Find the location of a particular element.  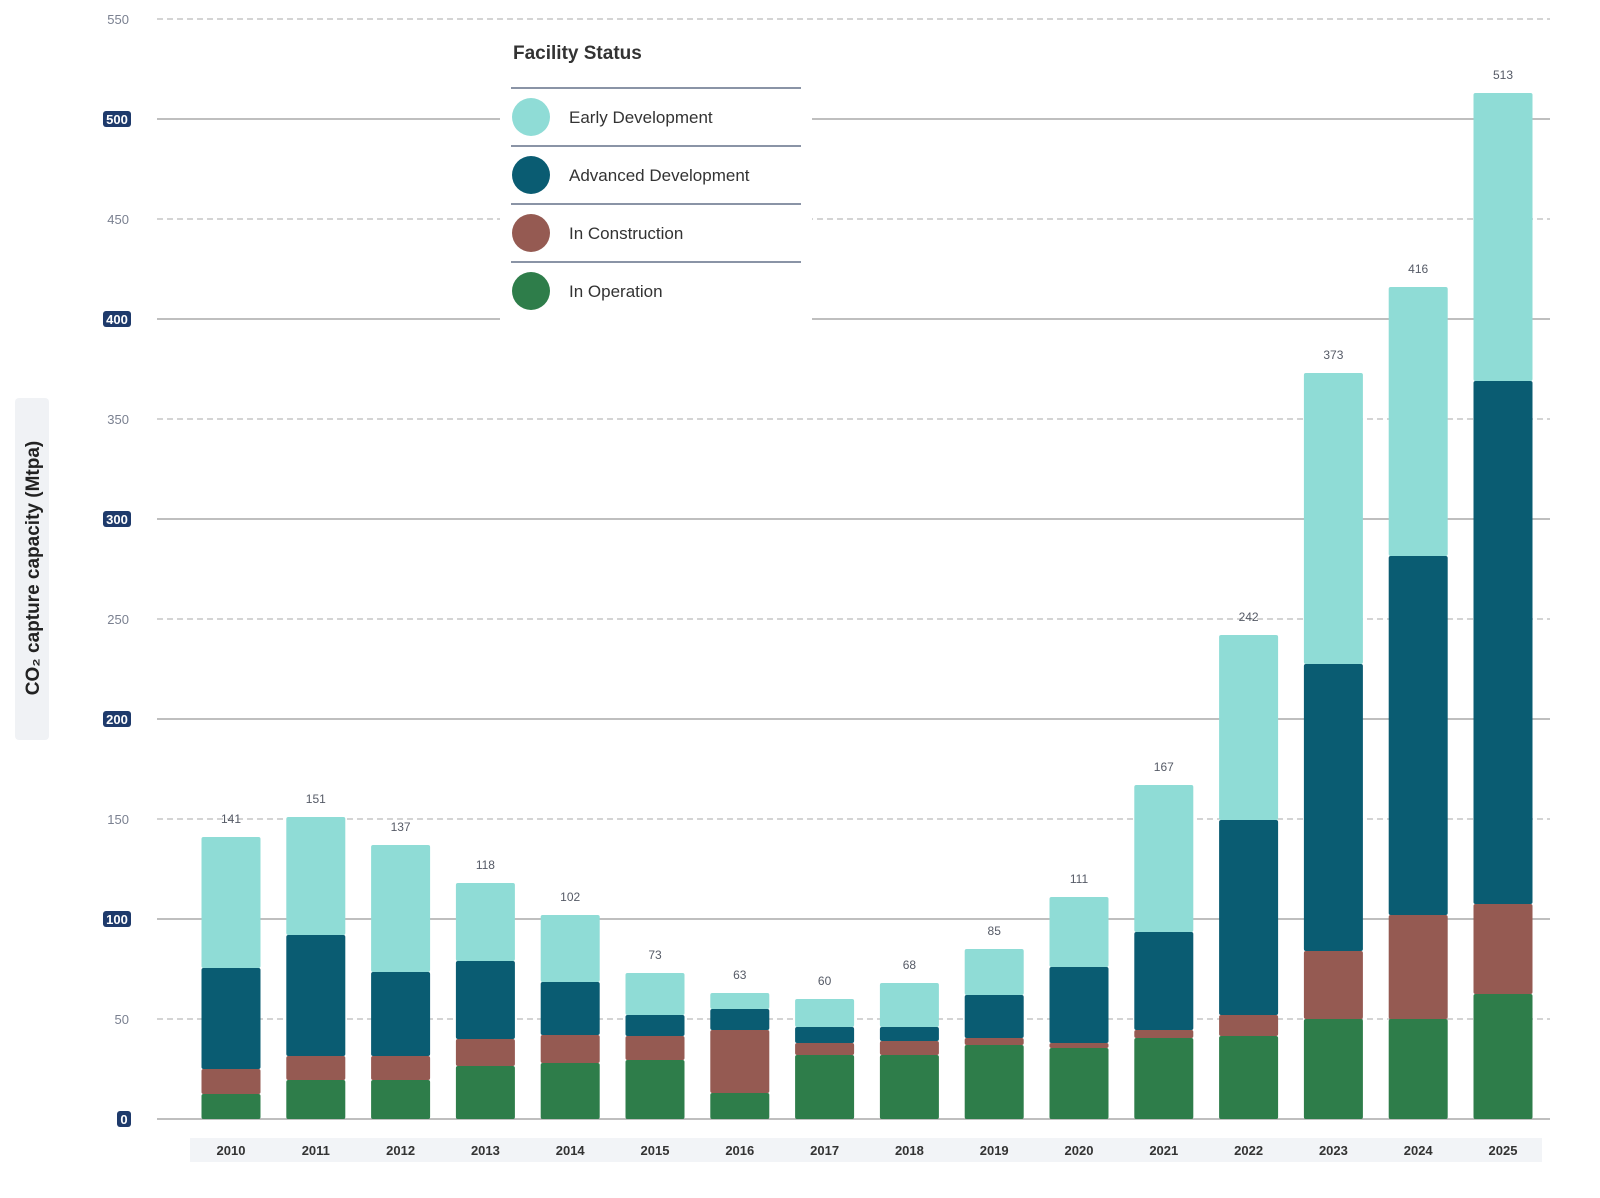

legend-background is located at coordinates (656, 180).